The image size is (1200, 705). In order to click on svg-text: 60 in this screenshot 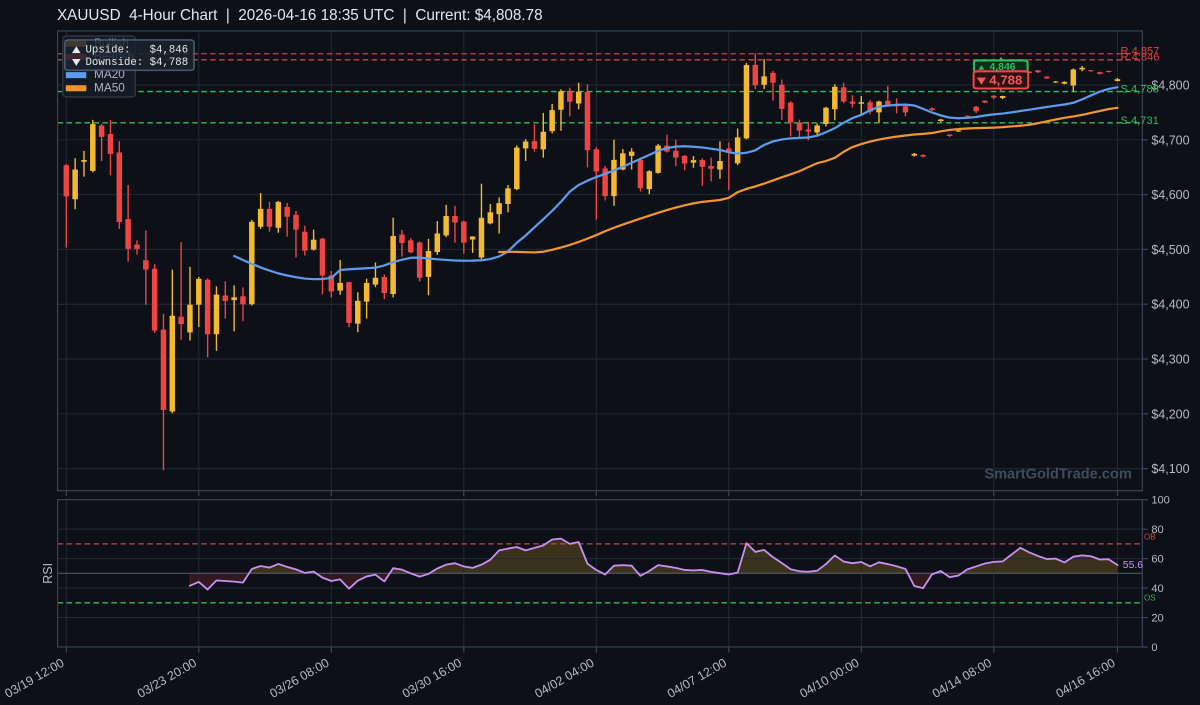, I will do `click(1157, 560)`.